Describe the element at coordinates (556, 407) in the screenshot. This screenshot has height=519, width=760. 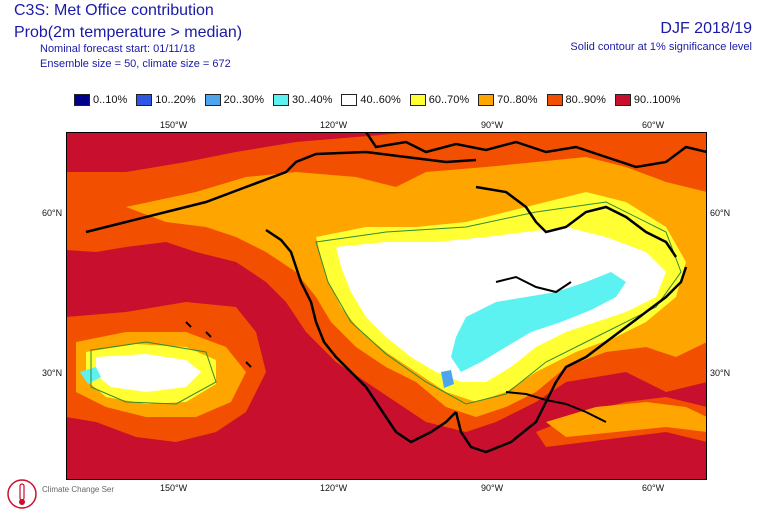
I see `coastline-caribbean` at that location.